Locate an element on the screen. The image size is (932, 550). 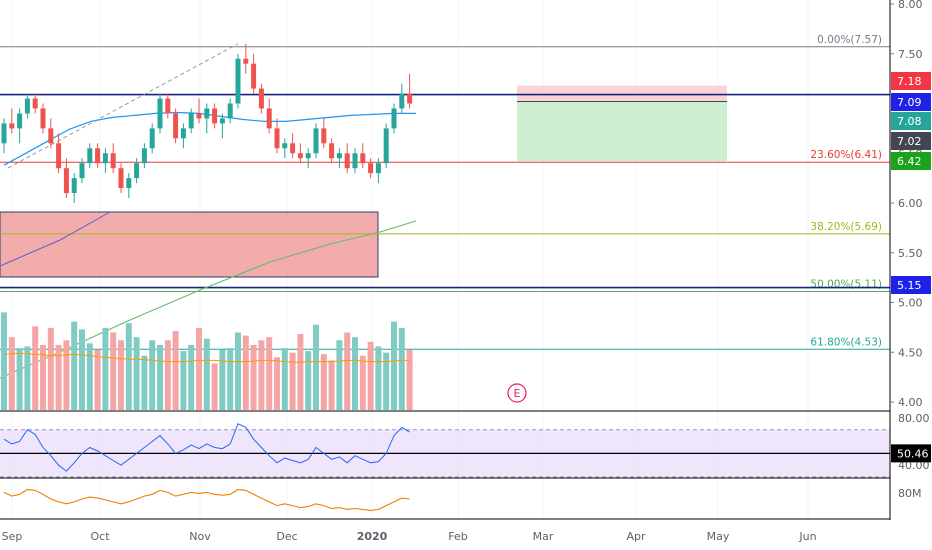
earnings-marker: E is located at coordinates (517, 393).